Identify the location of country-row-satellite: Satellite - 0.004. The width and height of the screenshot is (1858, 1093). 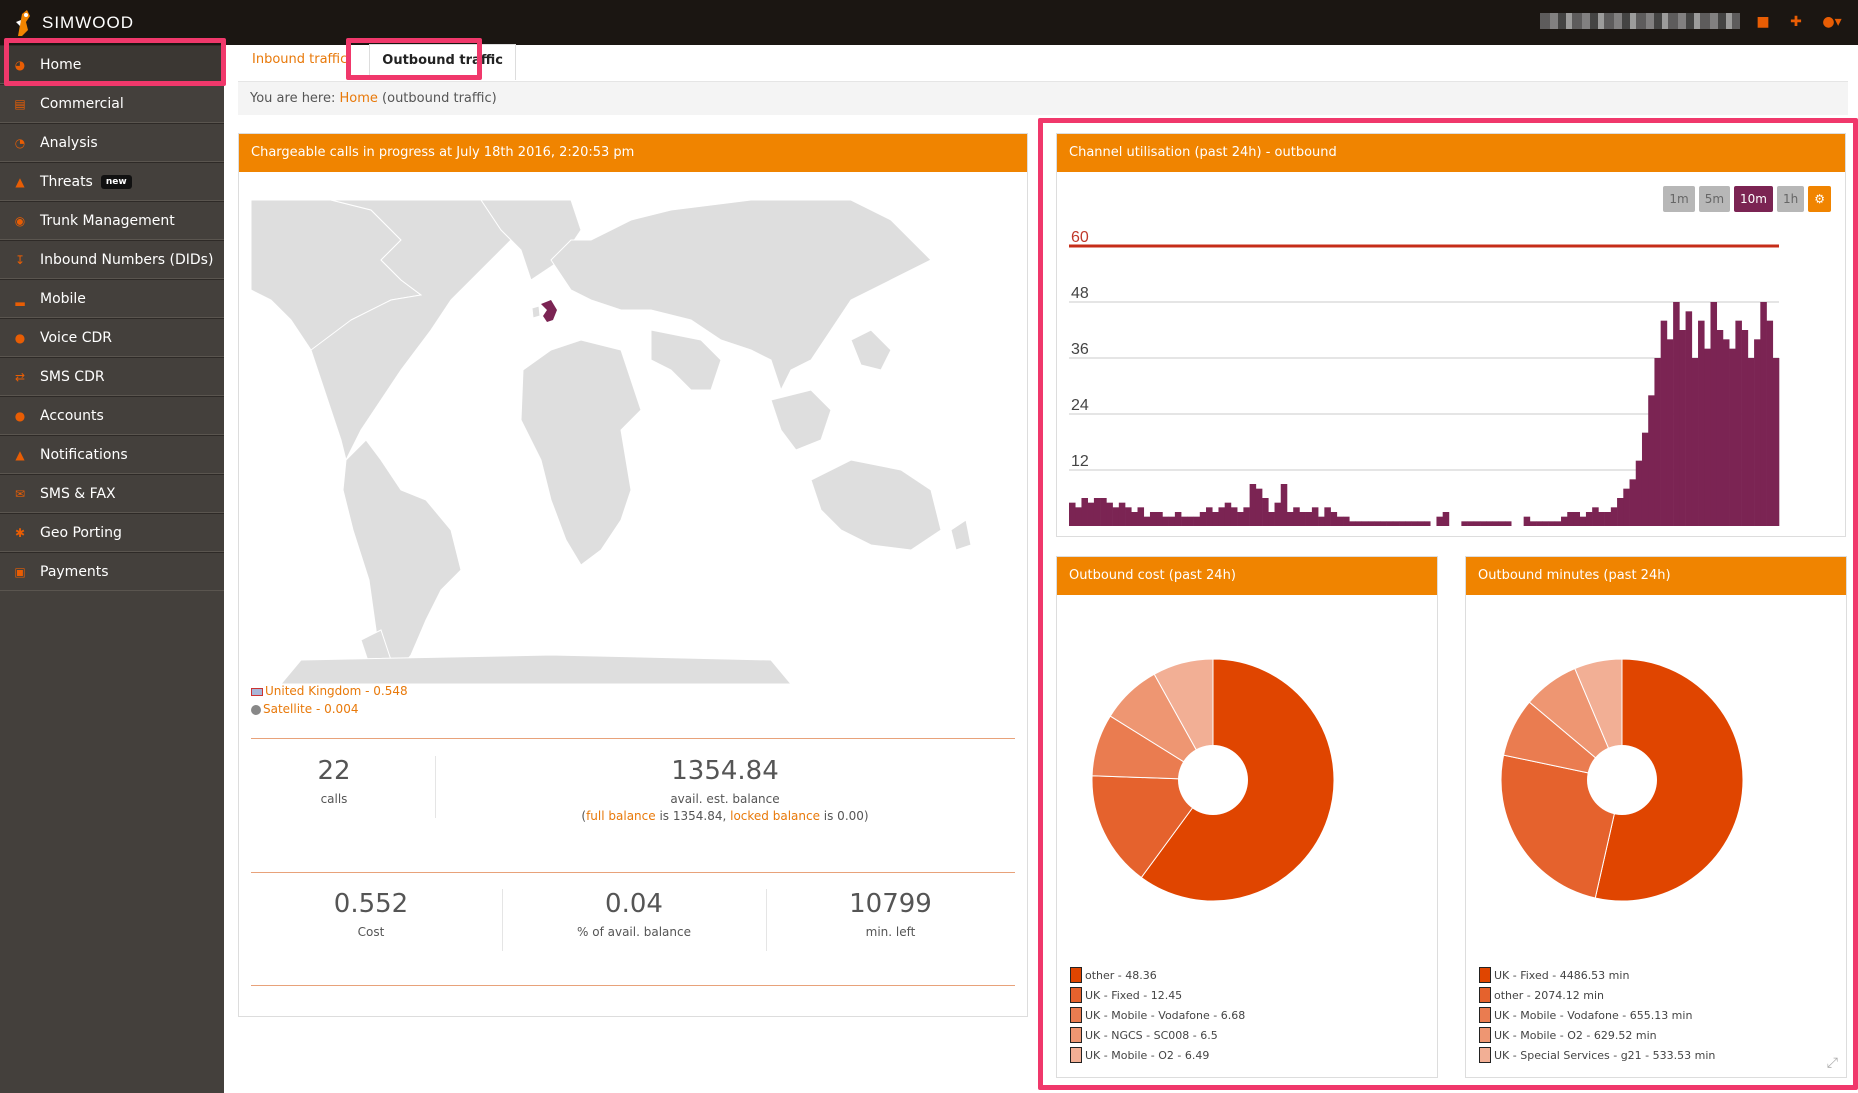
(329, 709).